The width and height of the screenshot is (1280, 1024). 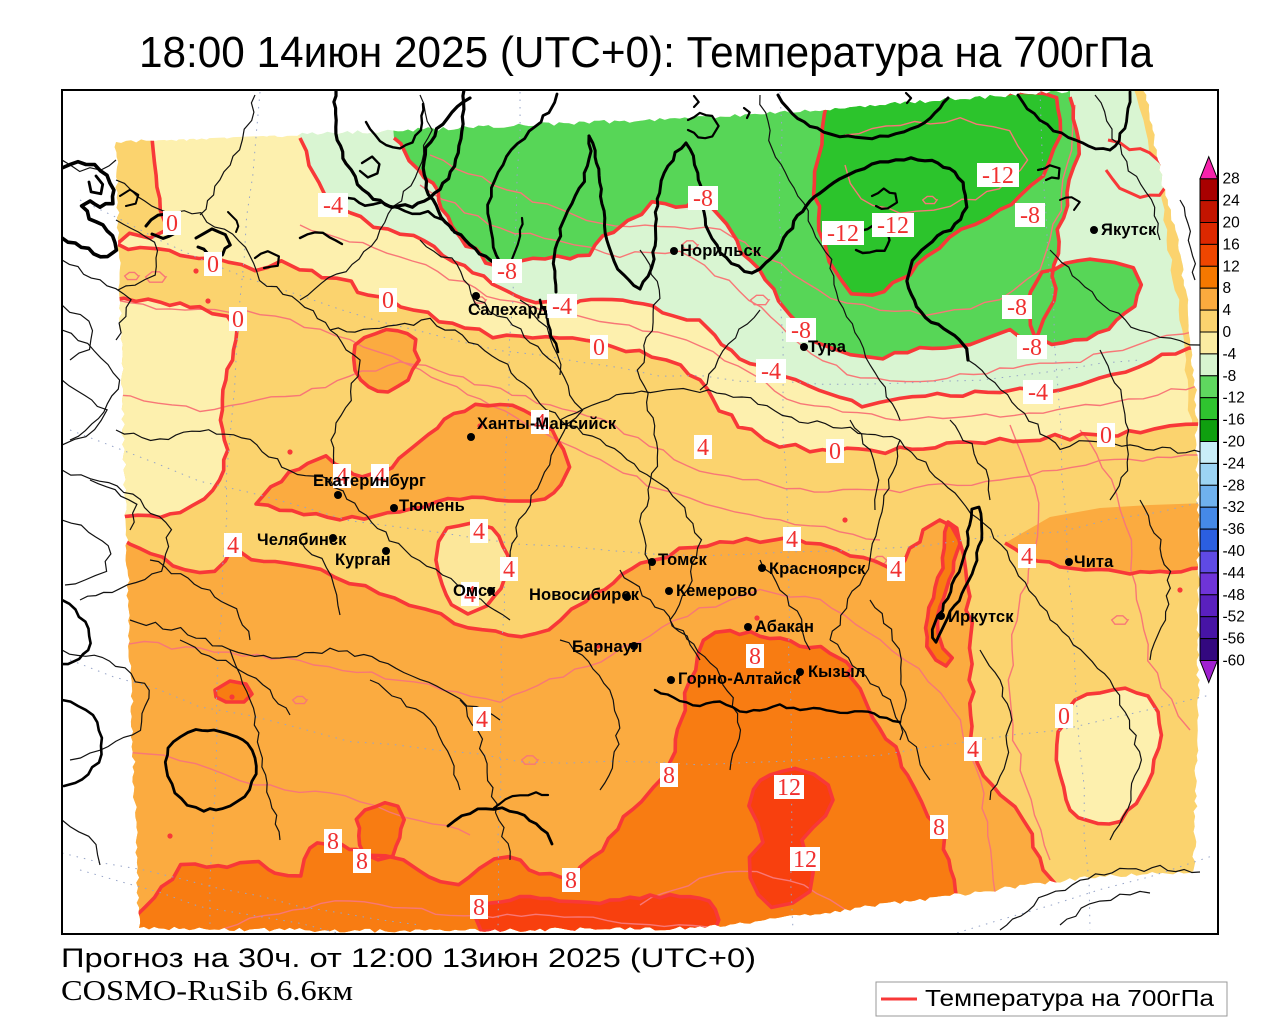 What do you see at coordinates (1234, 420) in the screenshot?
I see `svg-text: -16` at bounding box center [1234, 420].